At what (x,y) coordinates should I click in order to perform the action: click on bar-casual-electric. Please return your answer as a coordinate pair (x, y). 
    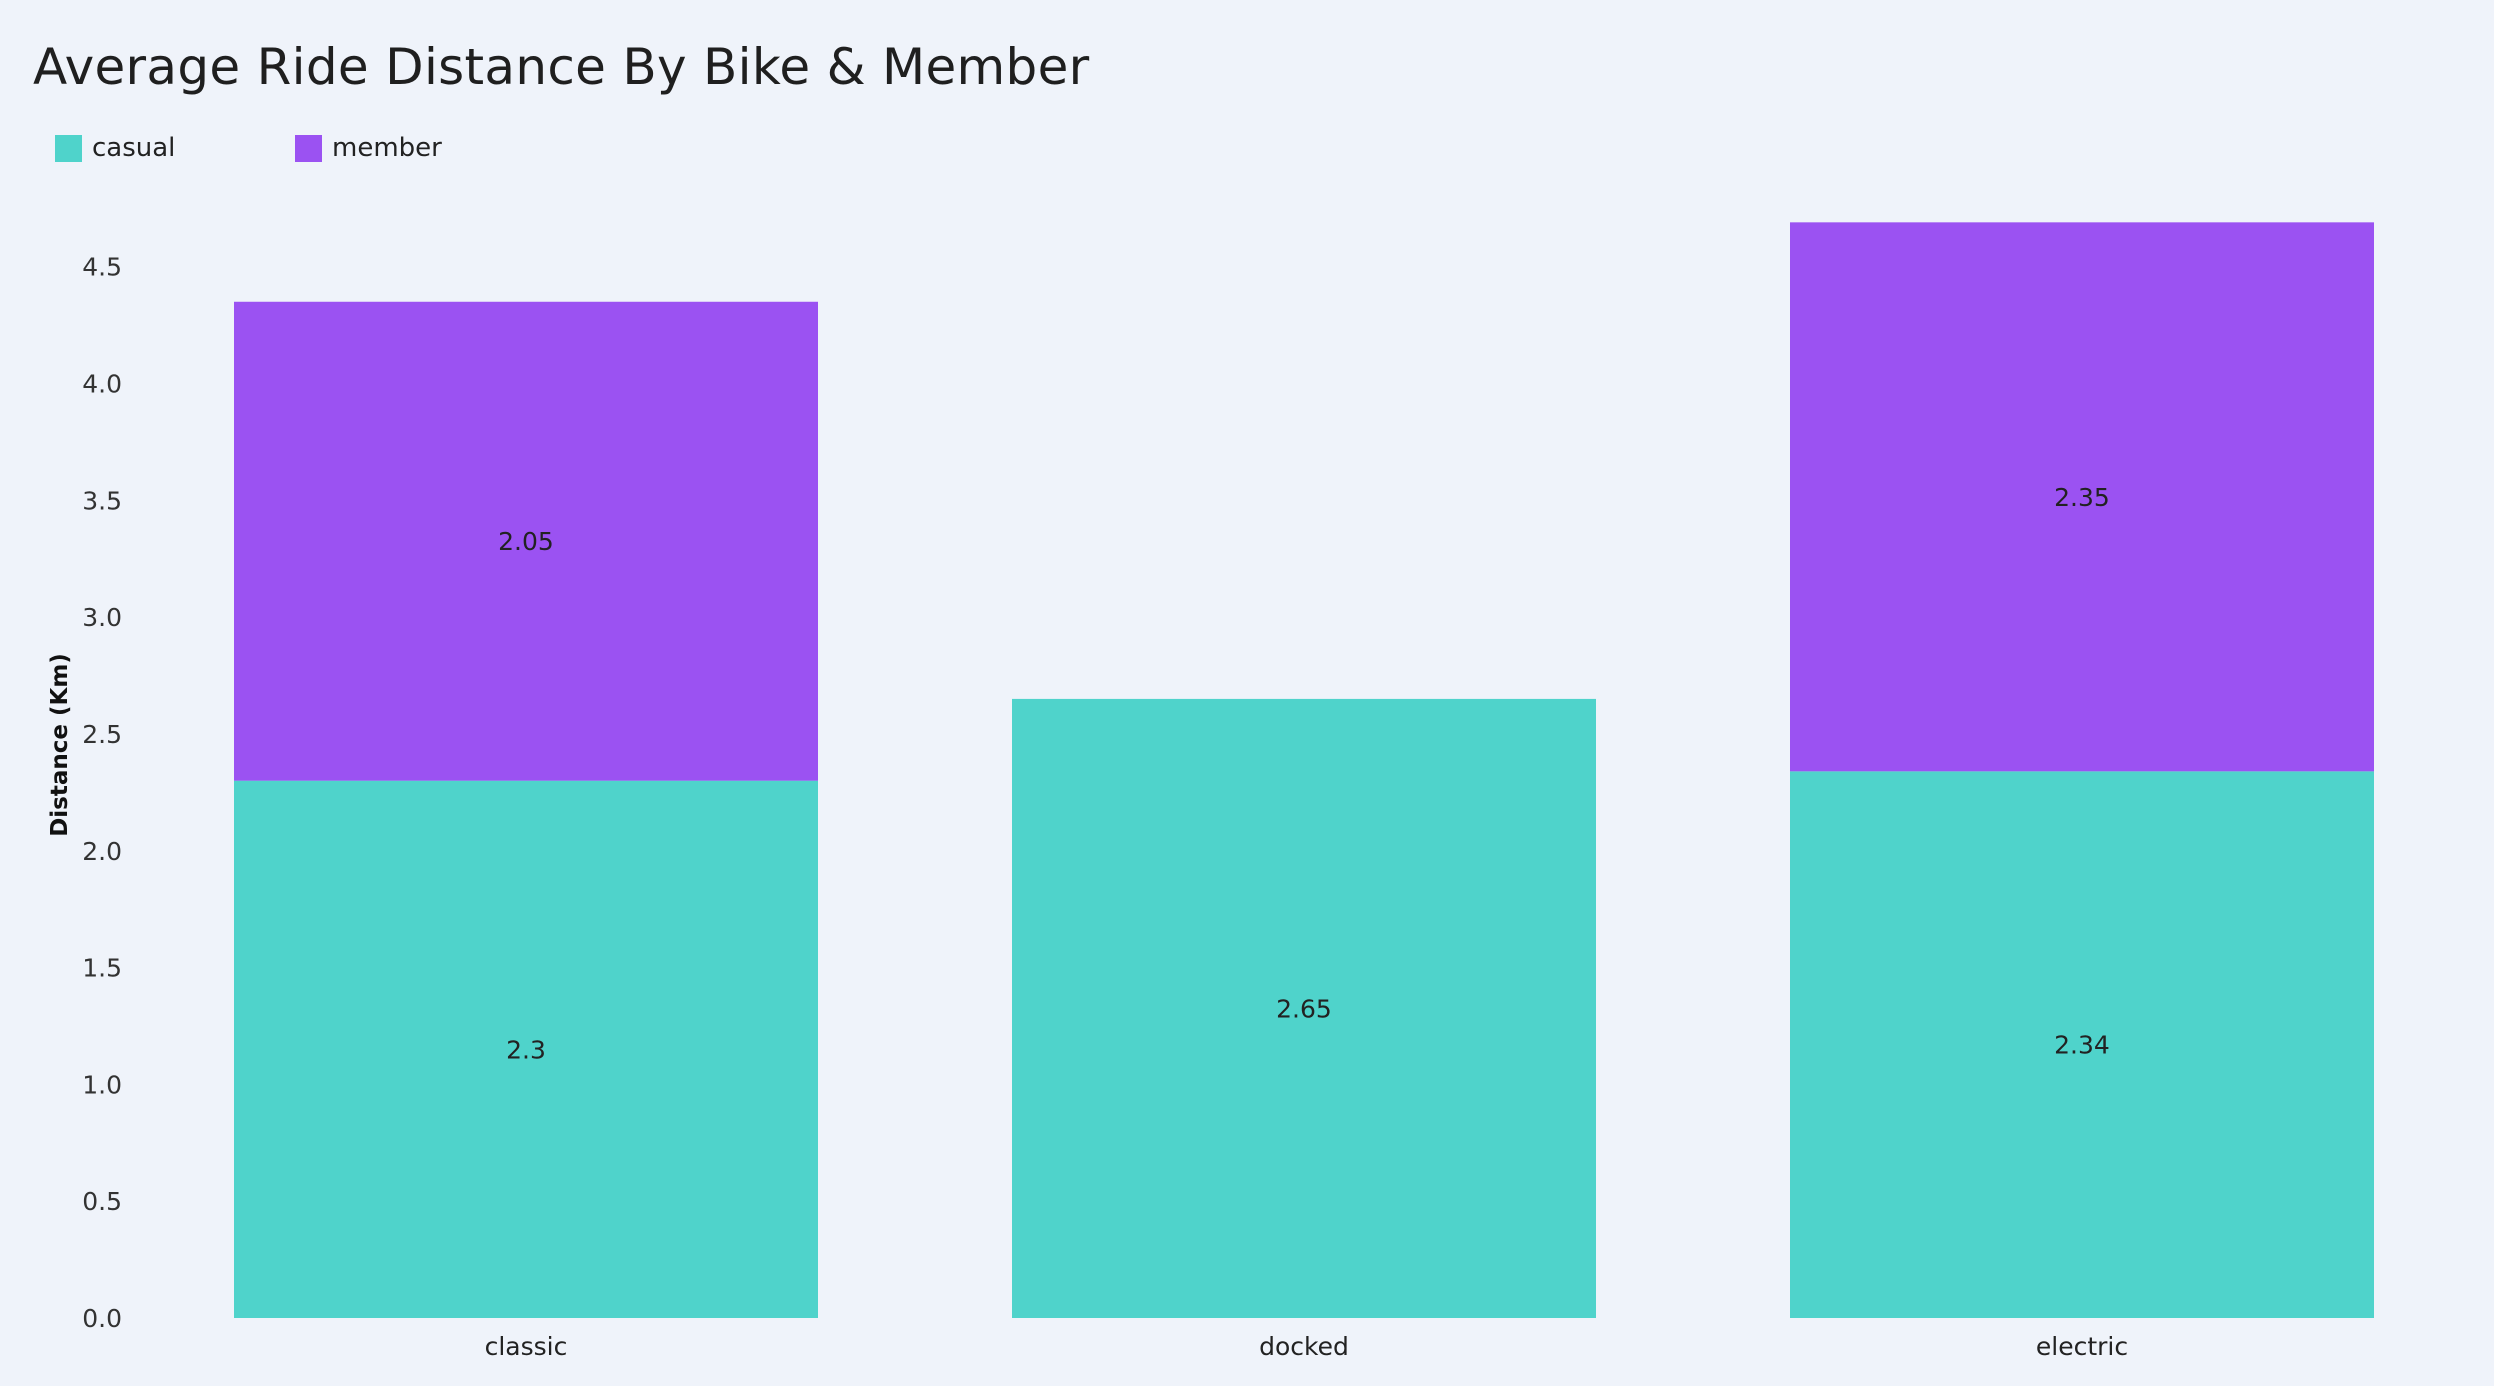
    Looking at the image, I should click on (2082, 1044).